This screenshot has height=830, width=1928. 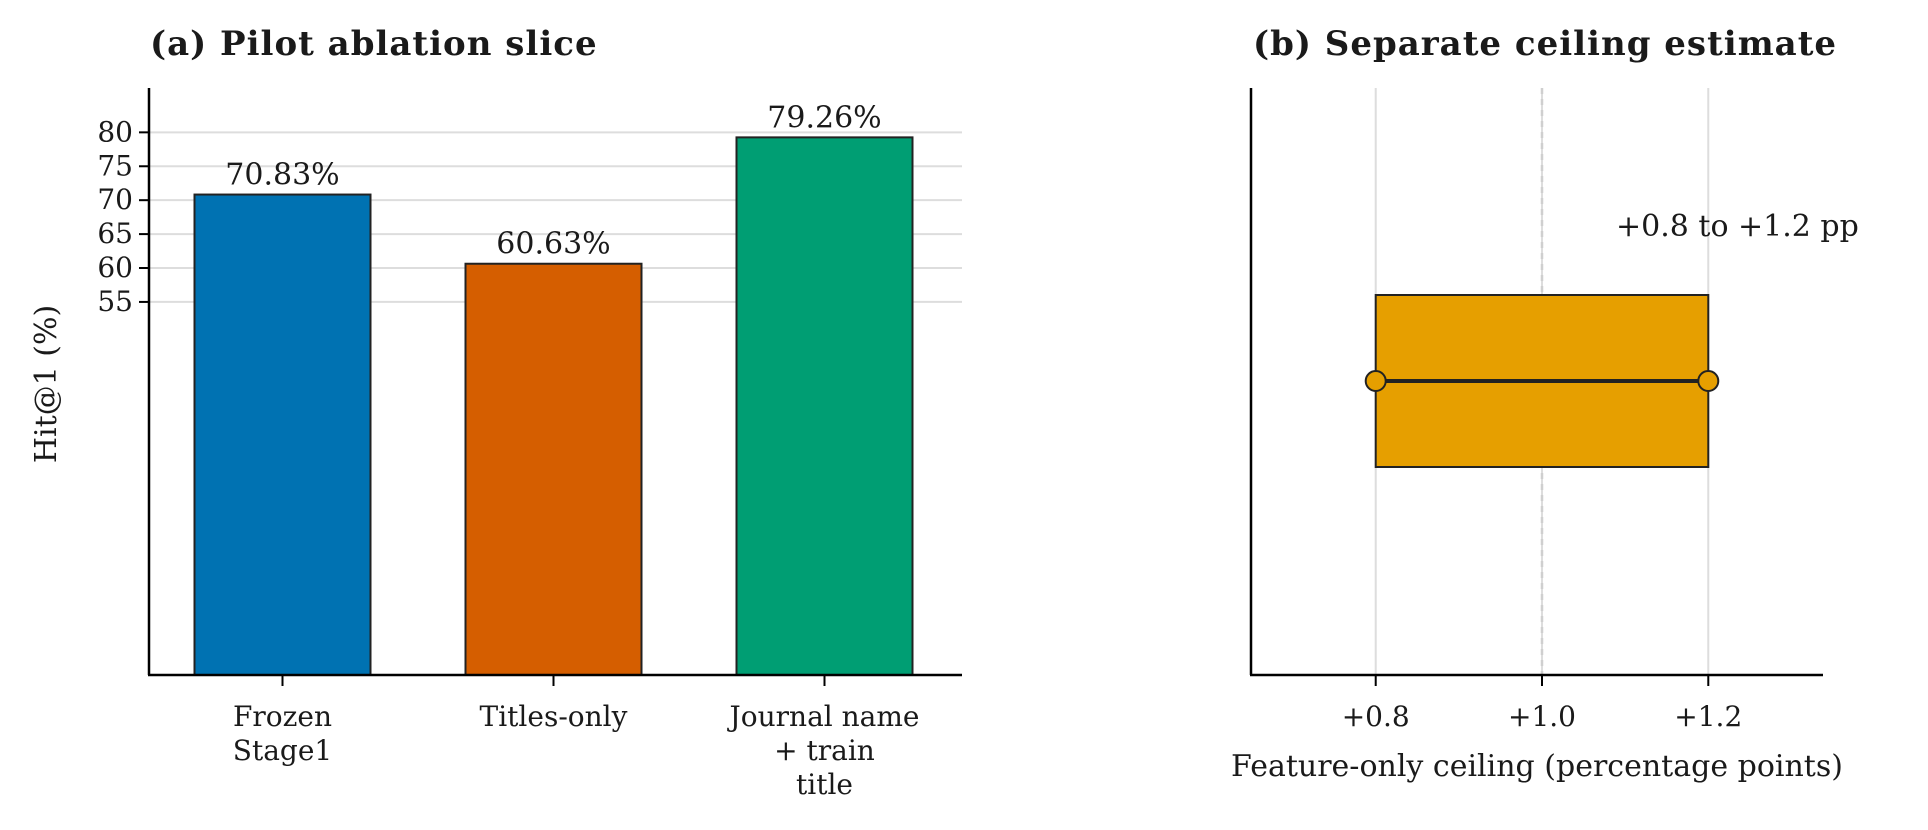 I want to click on panel-b-x-ticks: +0.8 +1.0 +1.2, so click(x=1542, y=704).